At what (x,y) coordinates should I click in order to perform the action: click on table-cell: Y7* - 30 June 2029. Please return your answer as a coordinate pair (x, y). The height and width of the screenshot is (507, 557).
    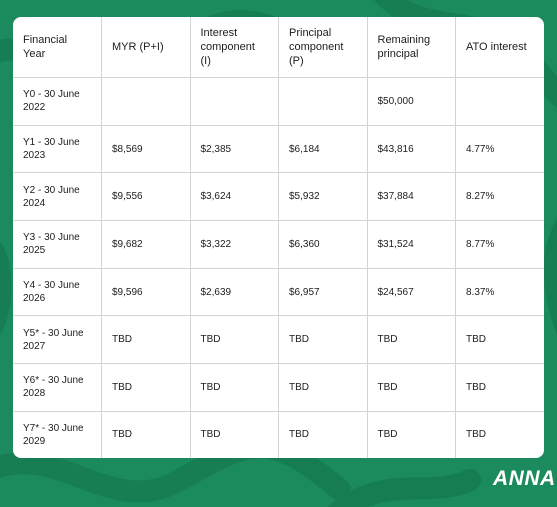
    Looking at the image, I should click on (57, 434).